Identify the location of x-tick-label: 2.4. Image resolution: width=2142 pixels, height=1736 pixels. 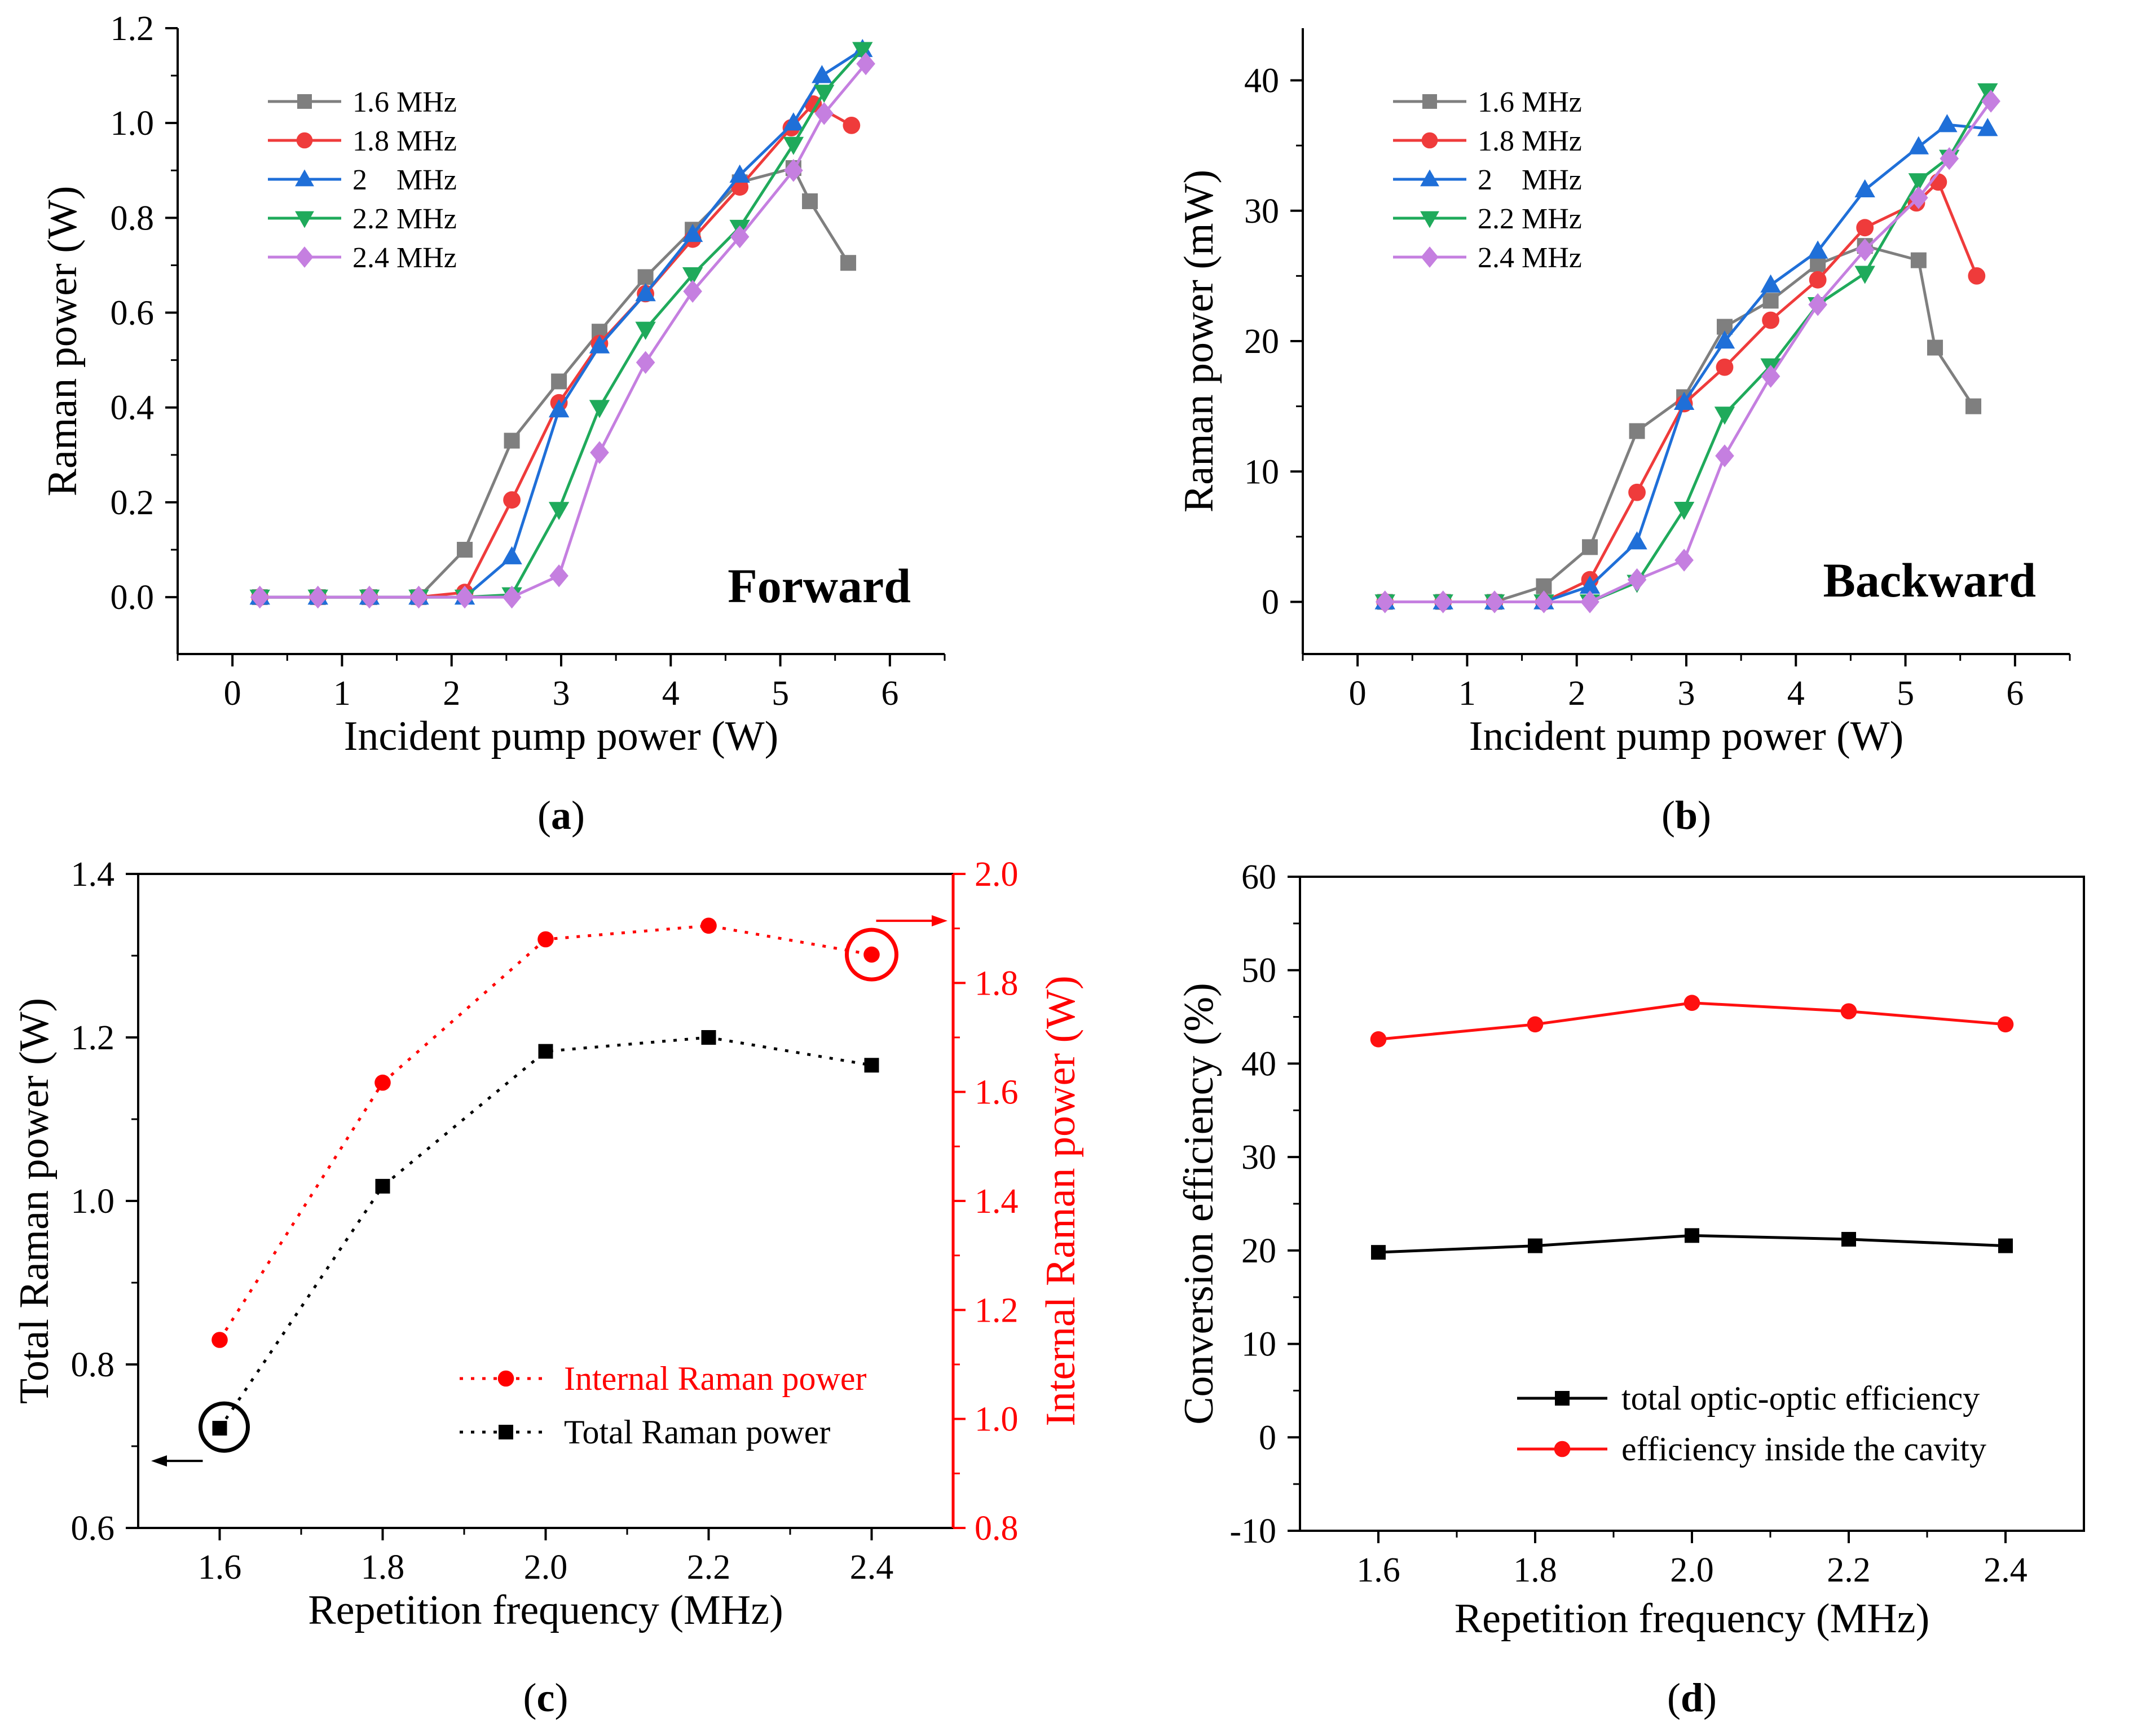
(2006, 1570).